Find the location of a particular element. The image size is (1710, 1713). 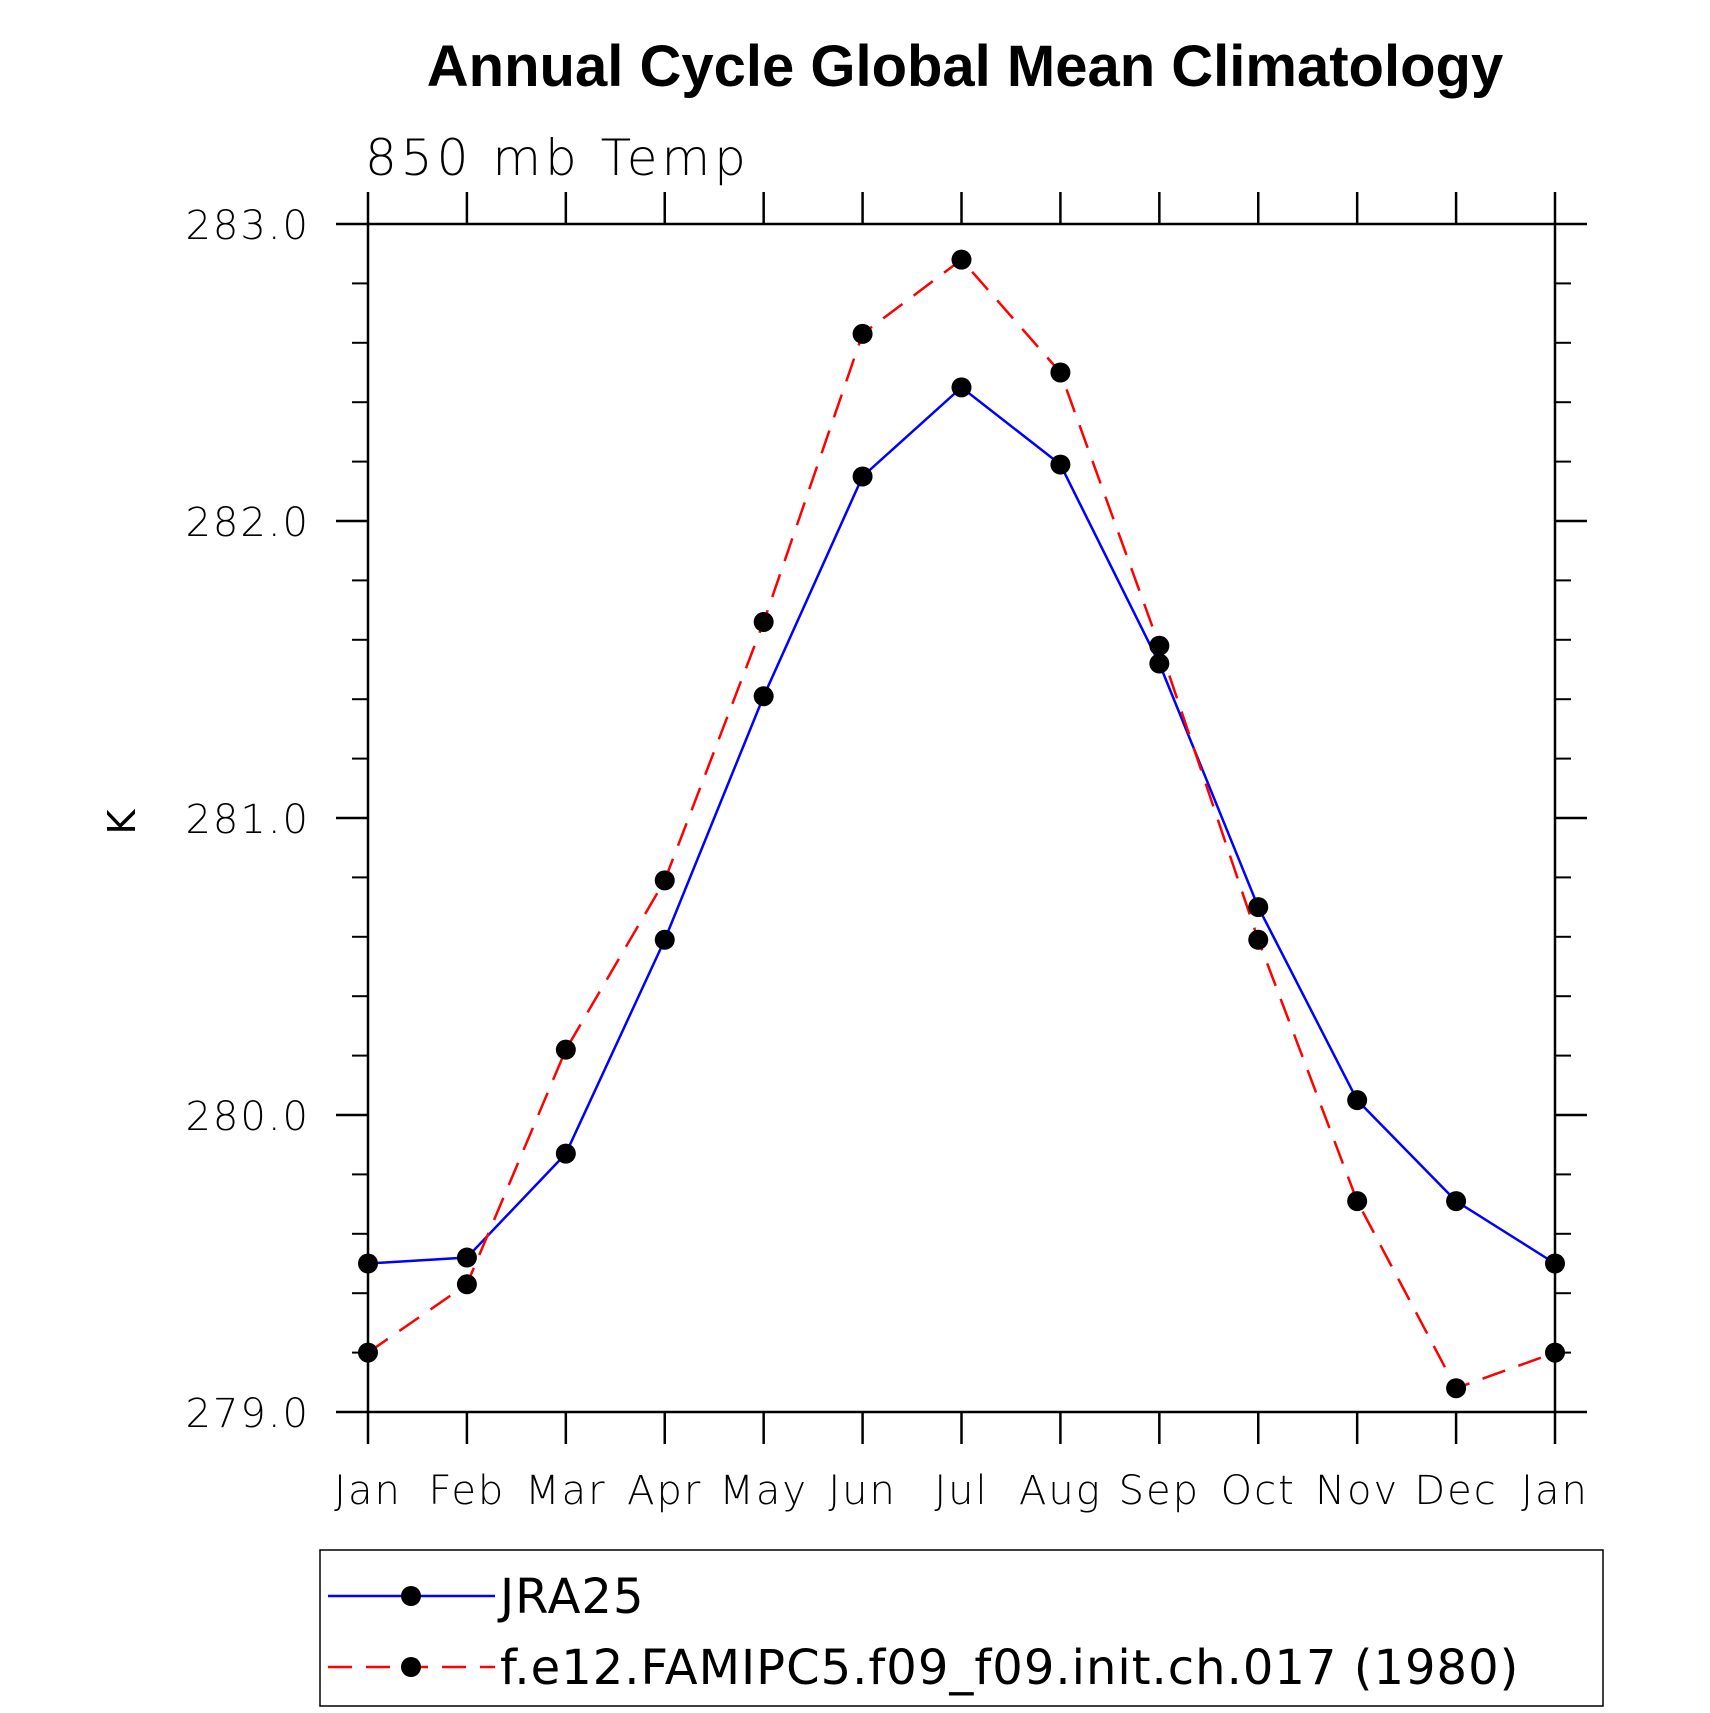

chart-title: Annual Cycle Global Mean Climatology is located at coordinates (965, 66).